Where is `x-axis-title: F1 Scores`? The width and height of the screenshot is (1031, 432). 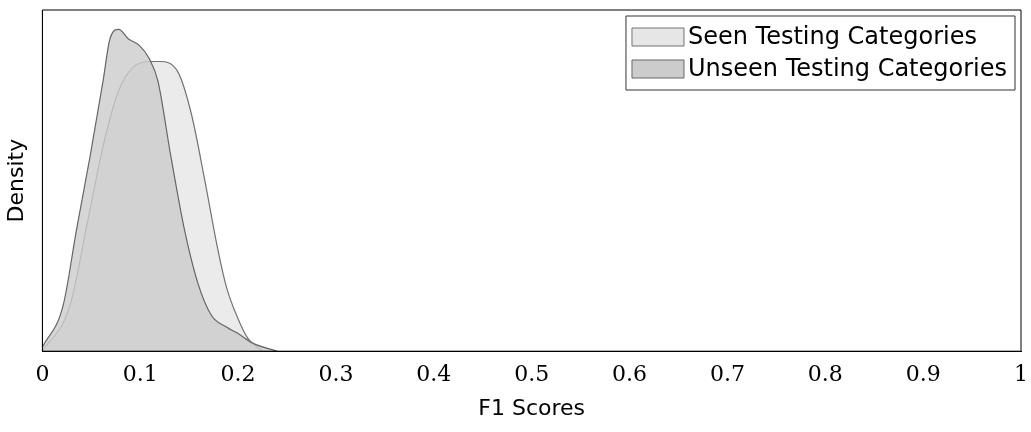
x-axis-title: F1 Scores is located at coordinates (532, 407).